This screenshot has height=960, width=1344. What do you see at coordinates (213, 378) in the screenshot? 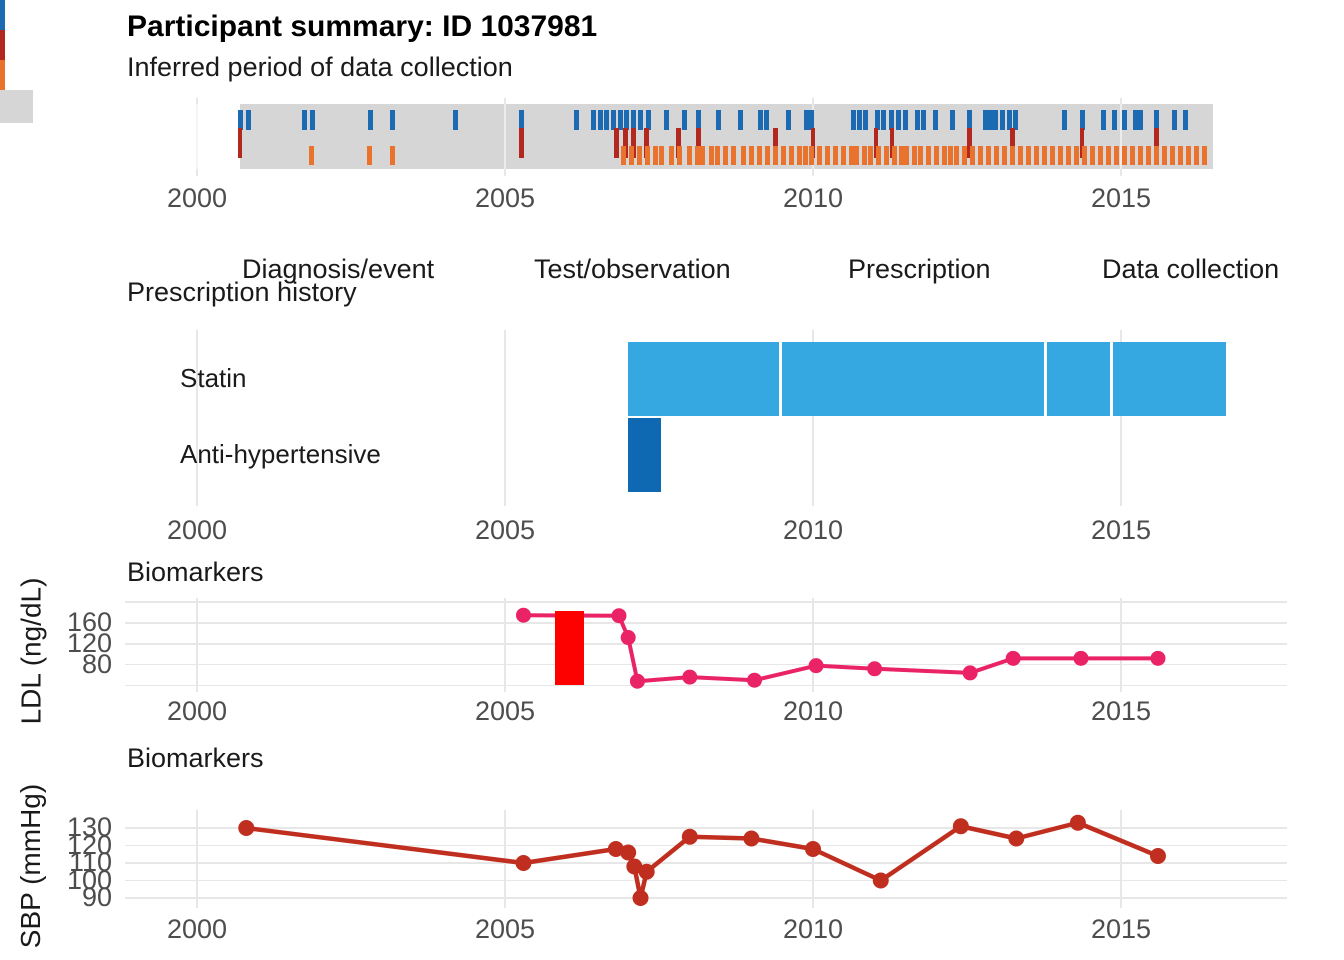
I see `row-label-statin: Statin` at bounding box center [213, 378].